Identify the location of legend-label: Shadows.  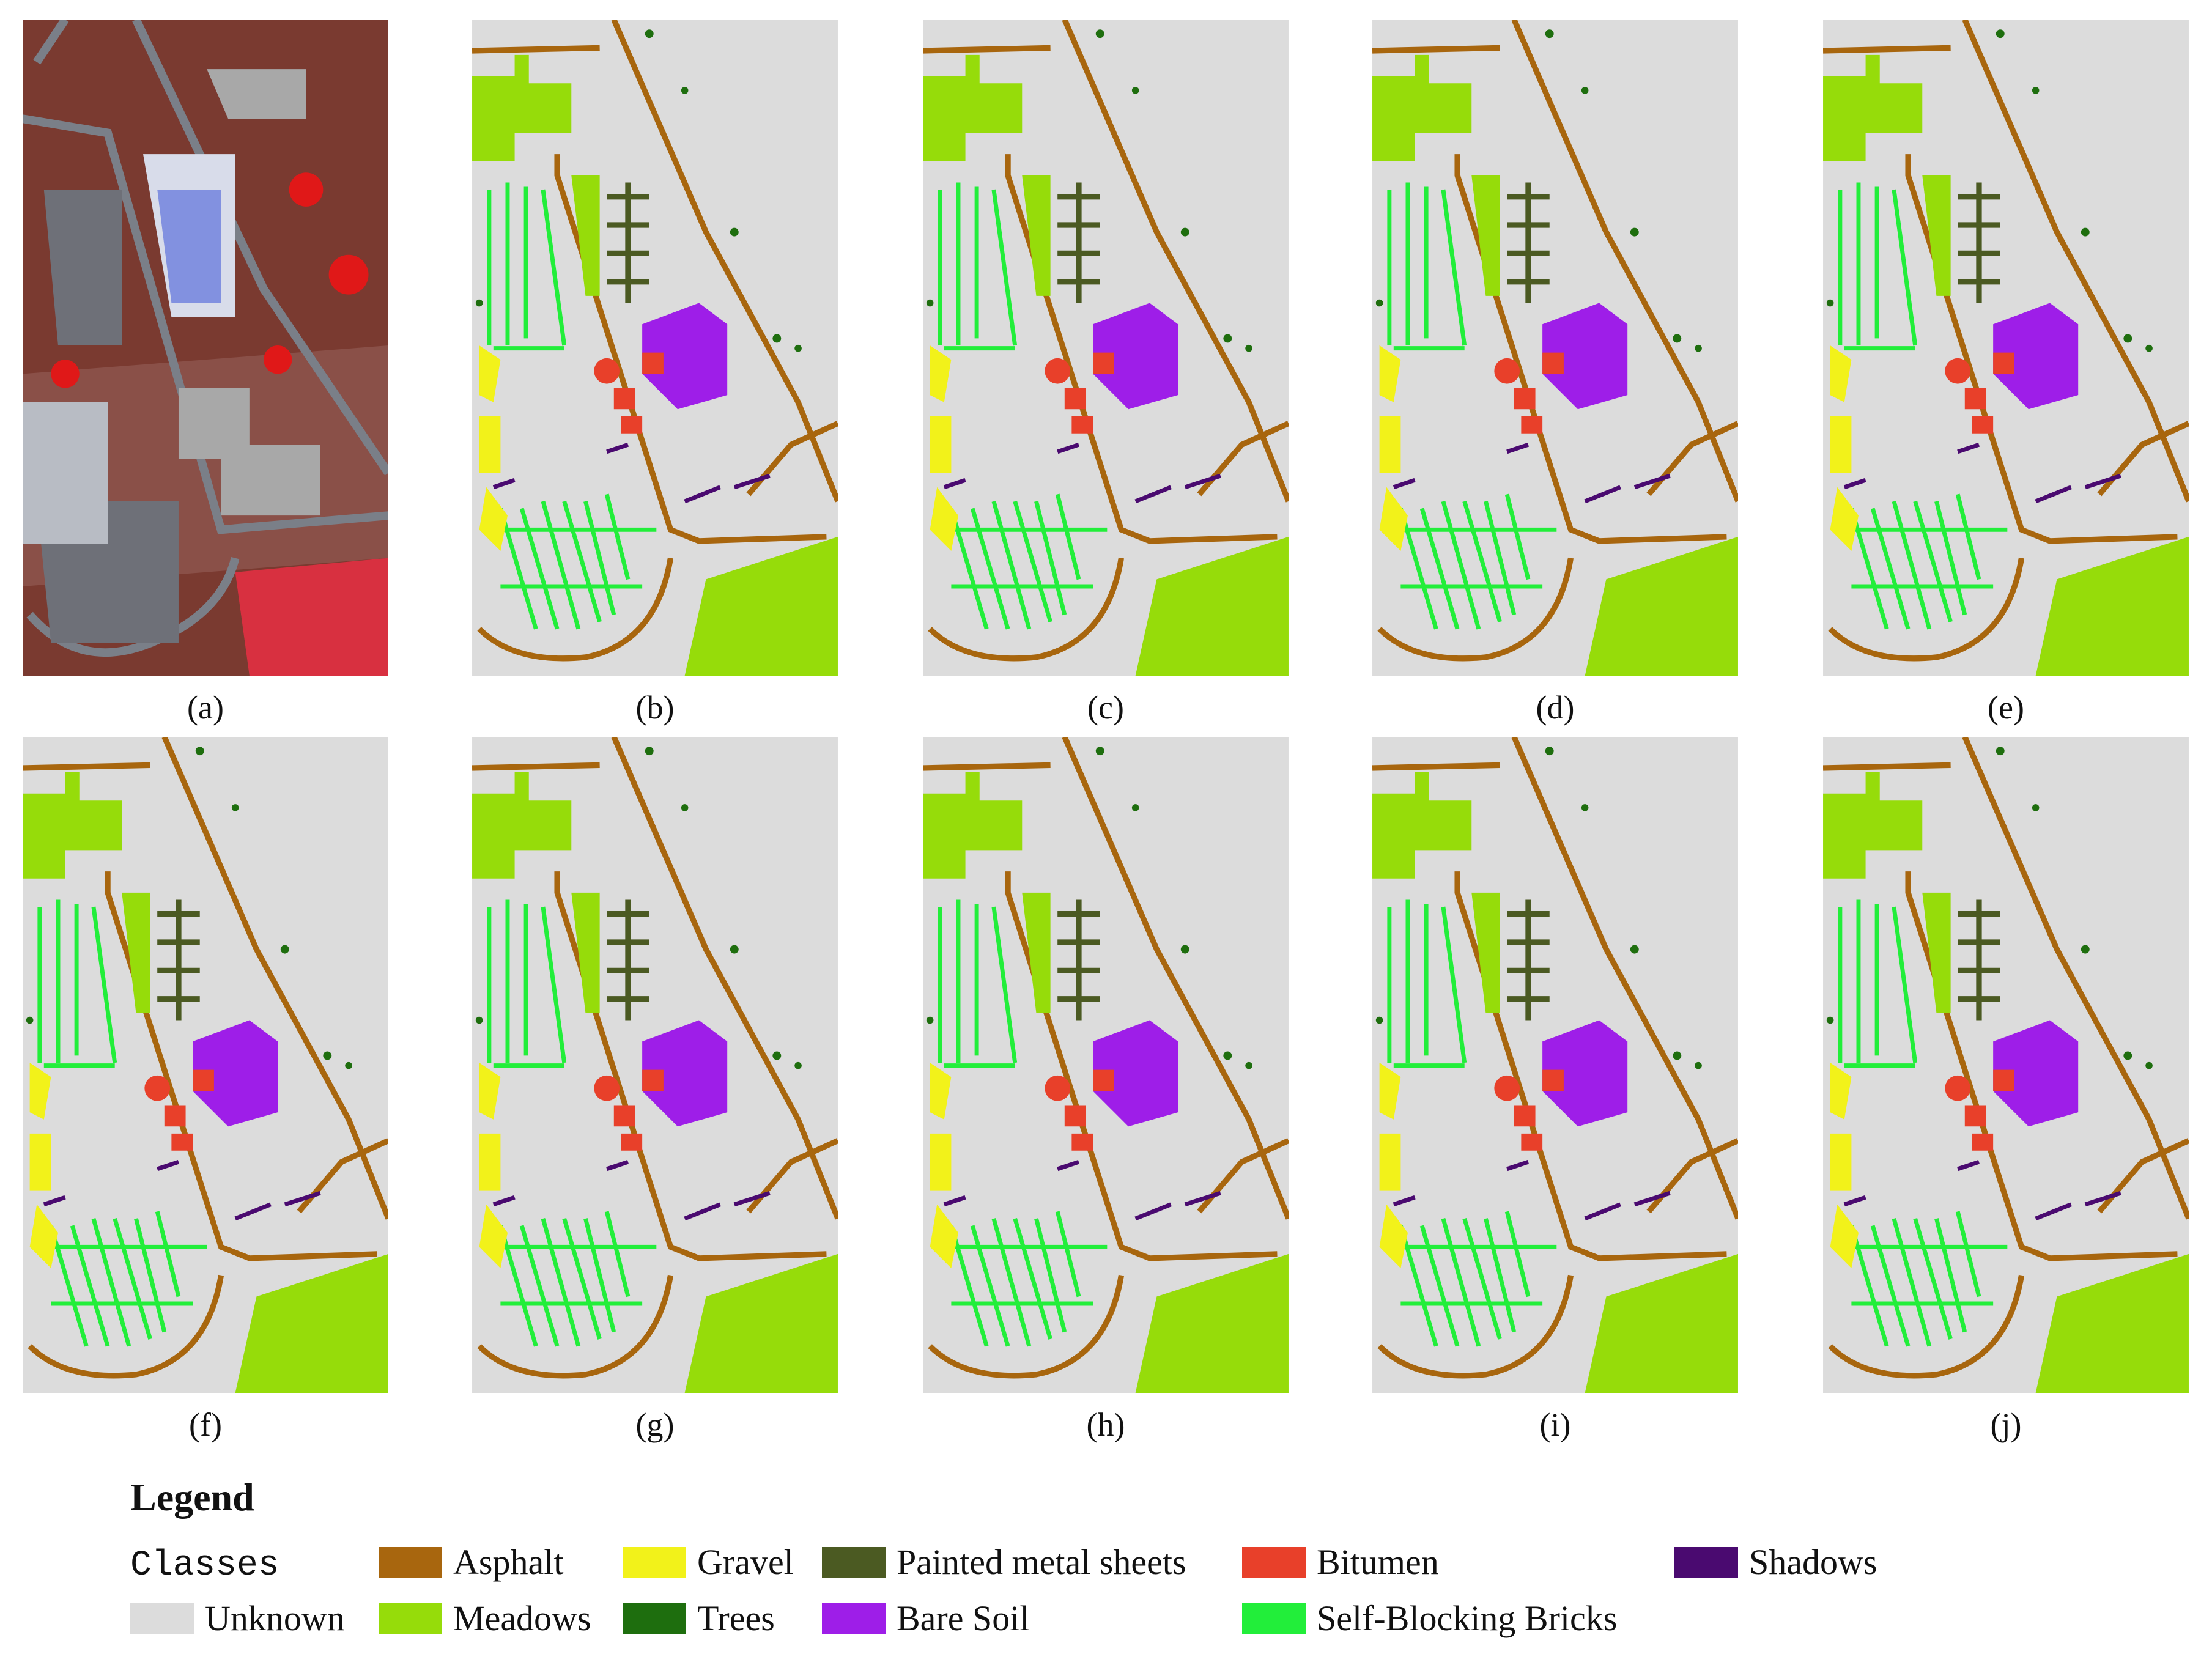
(1813, 1562).